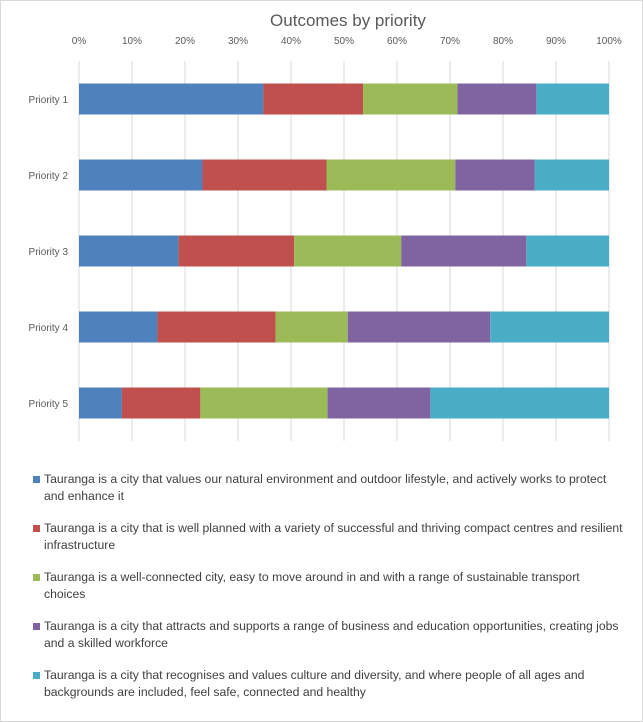  Describe the element at coordinates (49, 100) in the screenshot. I see `y-category-label: Priority 1` at that location.